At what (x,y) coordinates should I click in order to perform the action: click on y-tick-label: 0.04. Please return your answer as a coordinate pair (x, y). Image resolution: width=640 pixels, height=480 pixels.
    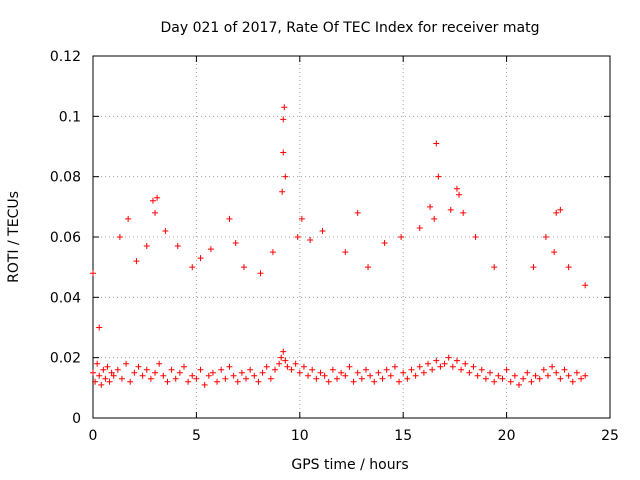
    Looking at the image, I should click on (65, 298).